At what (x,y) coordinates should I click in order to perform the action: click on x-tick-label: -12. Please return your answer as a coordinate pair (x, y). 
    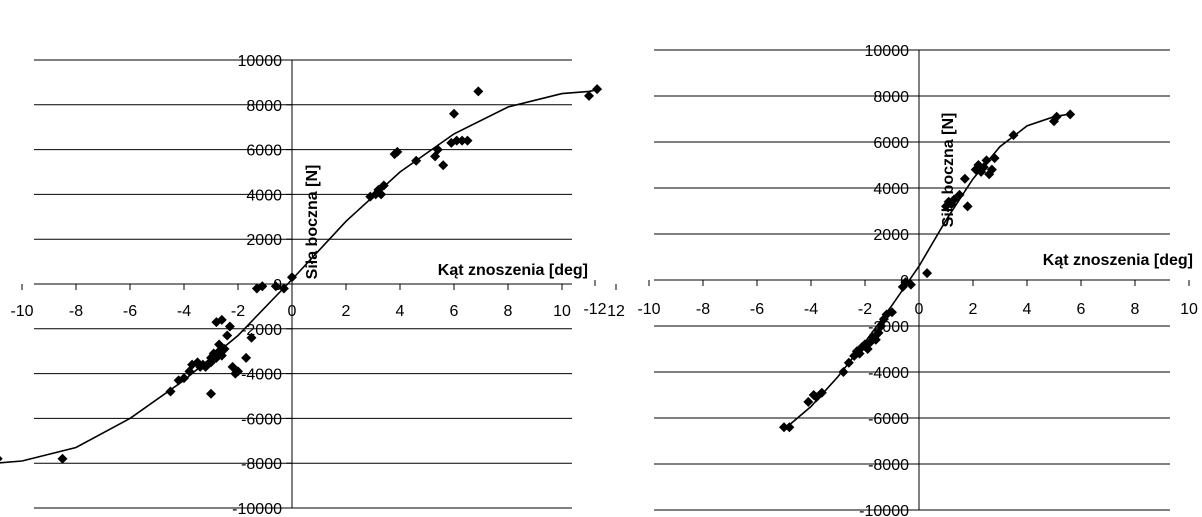
    Looking at the image, I should click on (594, 309).